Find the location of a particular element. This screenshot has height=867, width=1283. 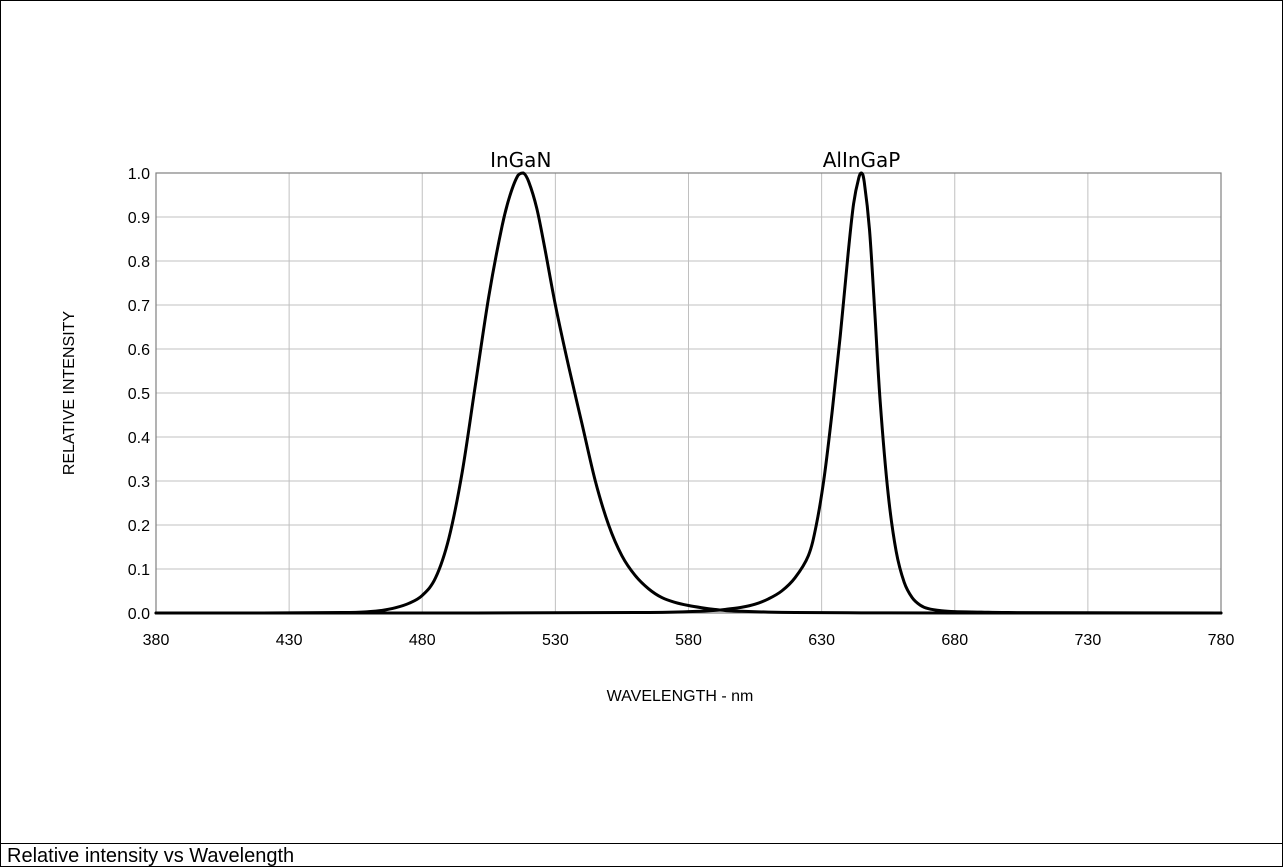

x-axis-title: WAVELENGTH - nm is located at coordinates (680, 696).